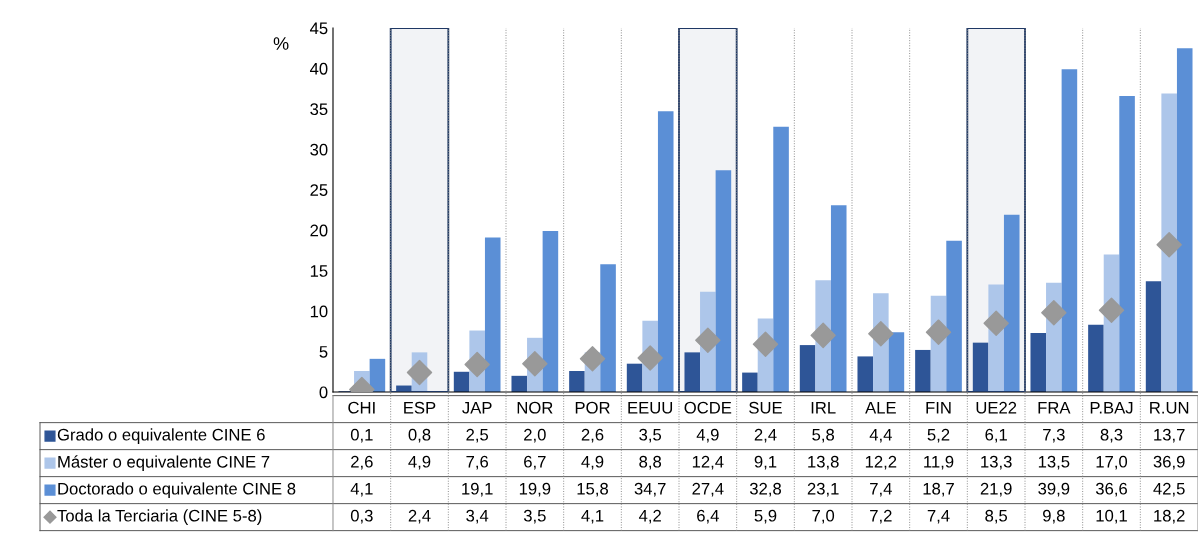 This screenshot has height=534, width=1198. What do you see at coordinates (1054, 435) in the screenshot?
I see `data-label: 7,3` at bounding box center [1054, 435].